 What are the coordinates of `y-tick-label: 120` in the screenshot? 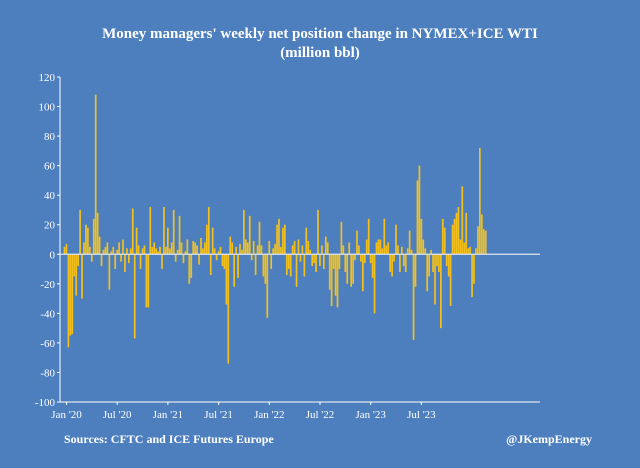 It's located at (47, 78).